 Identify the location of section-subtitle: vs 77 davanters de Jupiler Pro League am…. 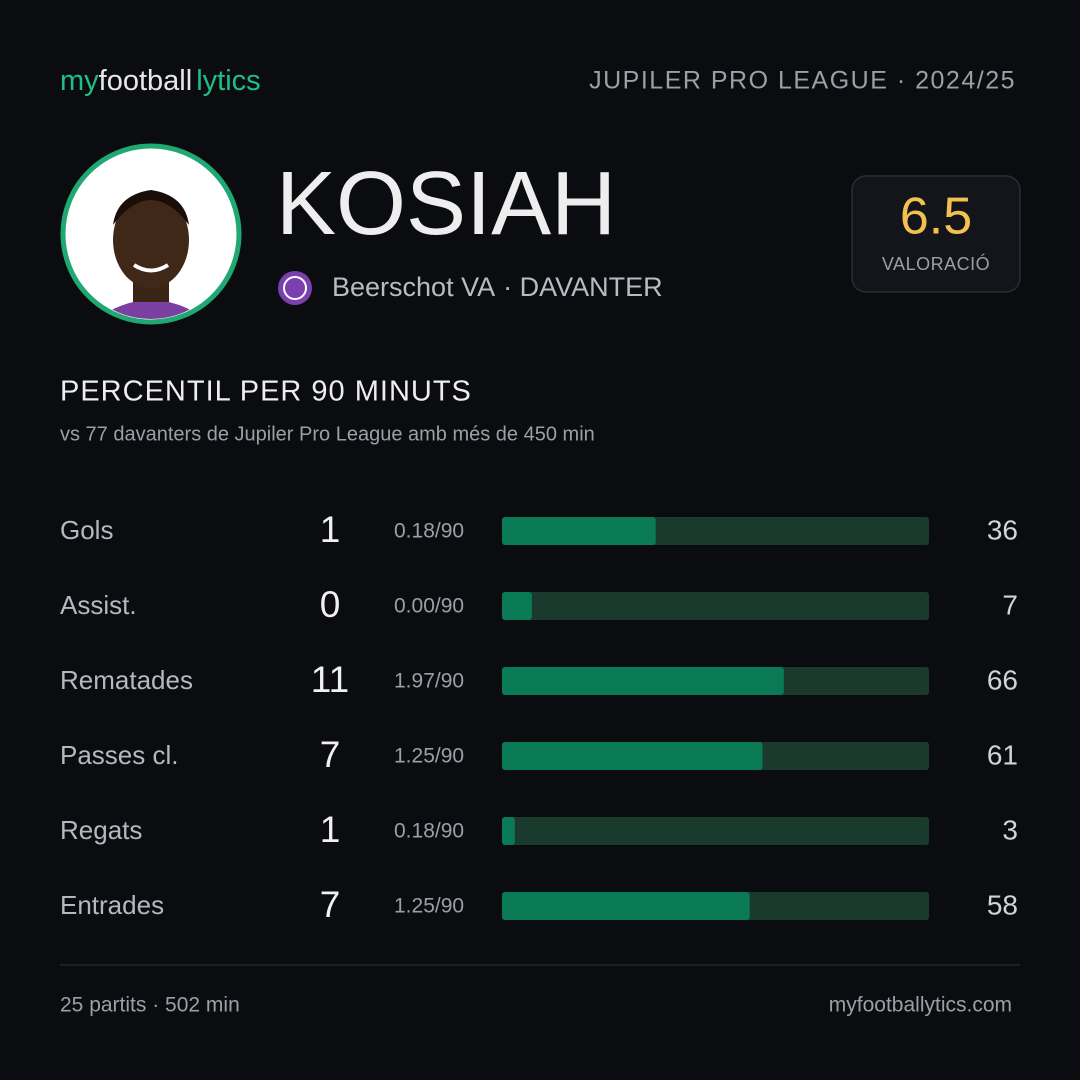
(327, 434).